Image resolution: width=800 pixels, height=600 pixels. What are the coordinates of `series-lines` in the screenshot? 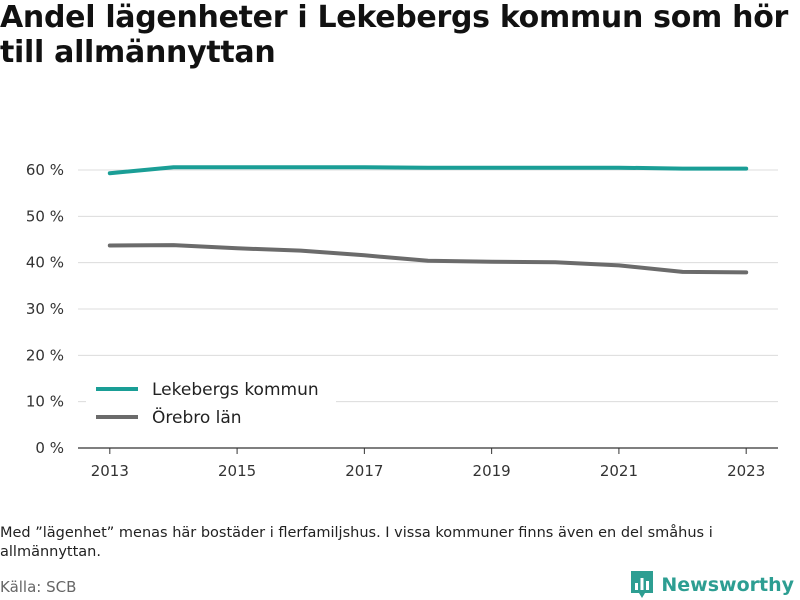 It's located at (428, 220).